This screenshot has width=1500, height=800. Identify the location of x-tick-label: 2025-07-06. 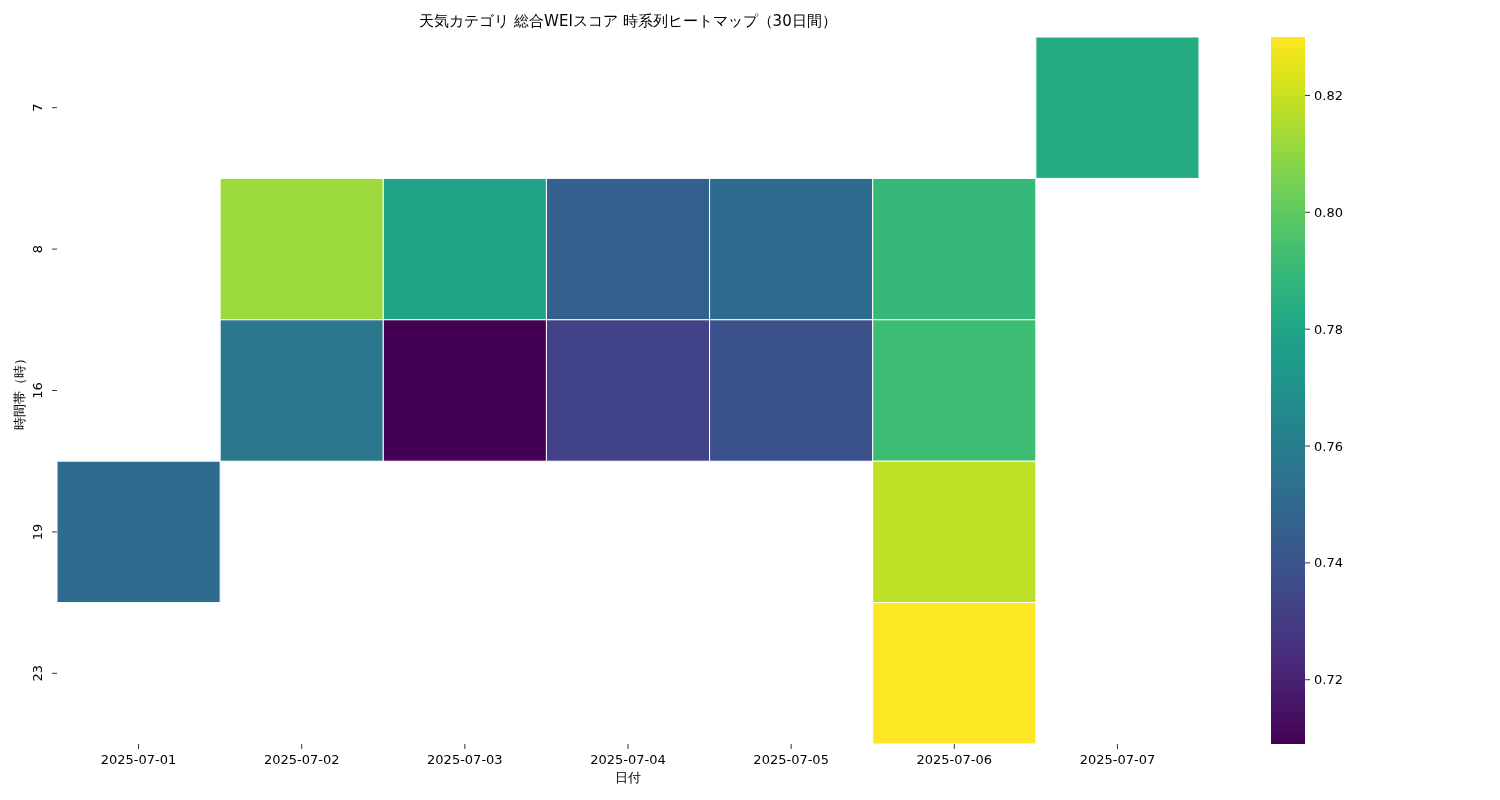
(954, 759).